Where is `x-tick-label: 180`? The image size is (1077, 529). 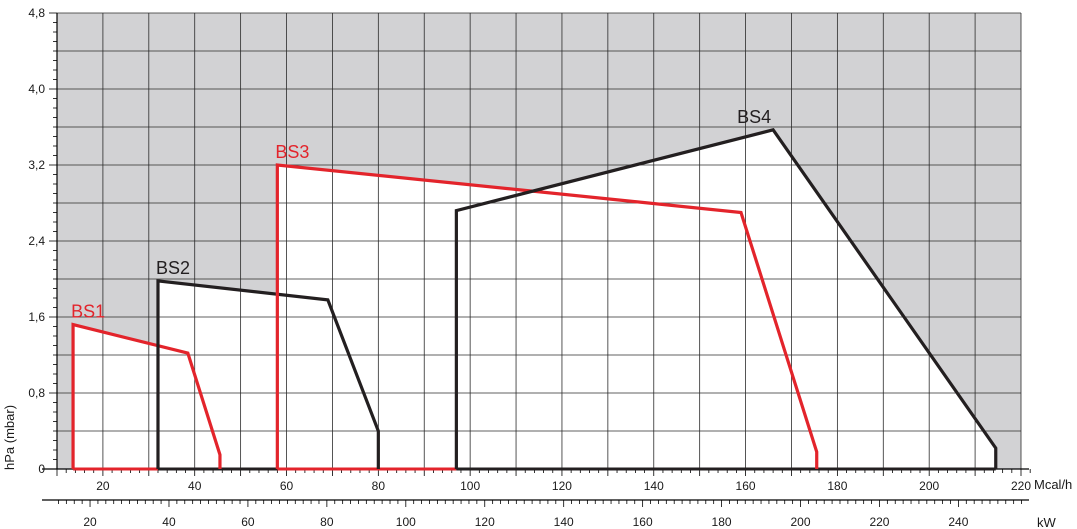 x-tick-label: 180 is located at coordinates (837, 486).